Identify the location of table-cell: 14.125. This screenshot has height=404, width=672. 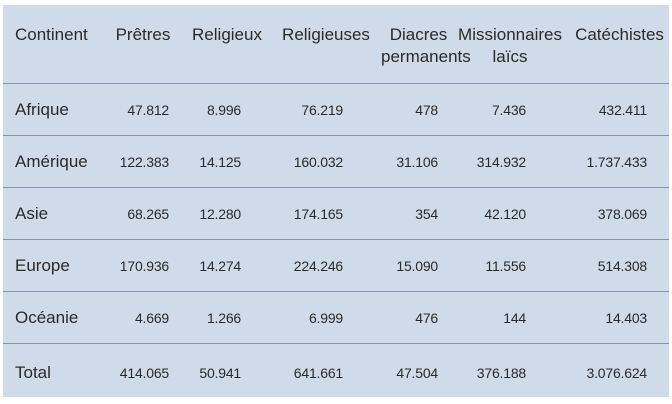
(227, 161).